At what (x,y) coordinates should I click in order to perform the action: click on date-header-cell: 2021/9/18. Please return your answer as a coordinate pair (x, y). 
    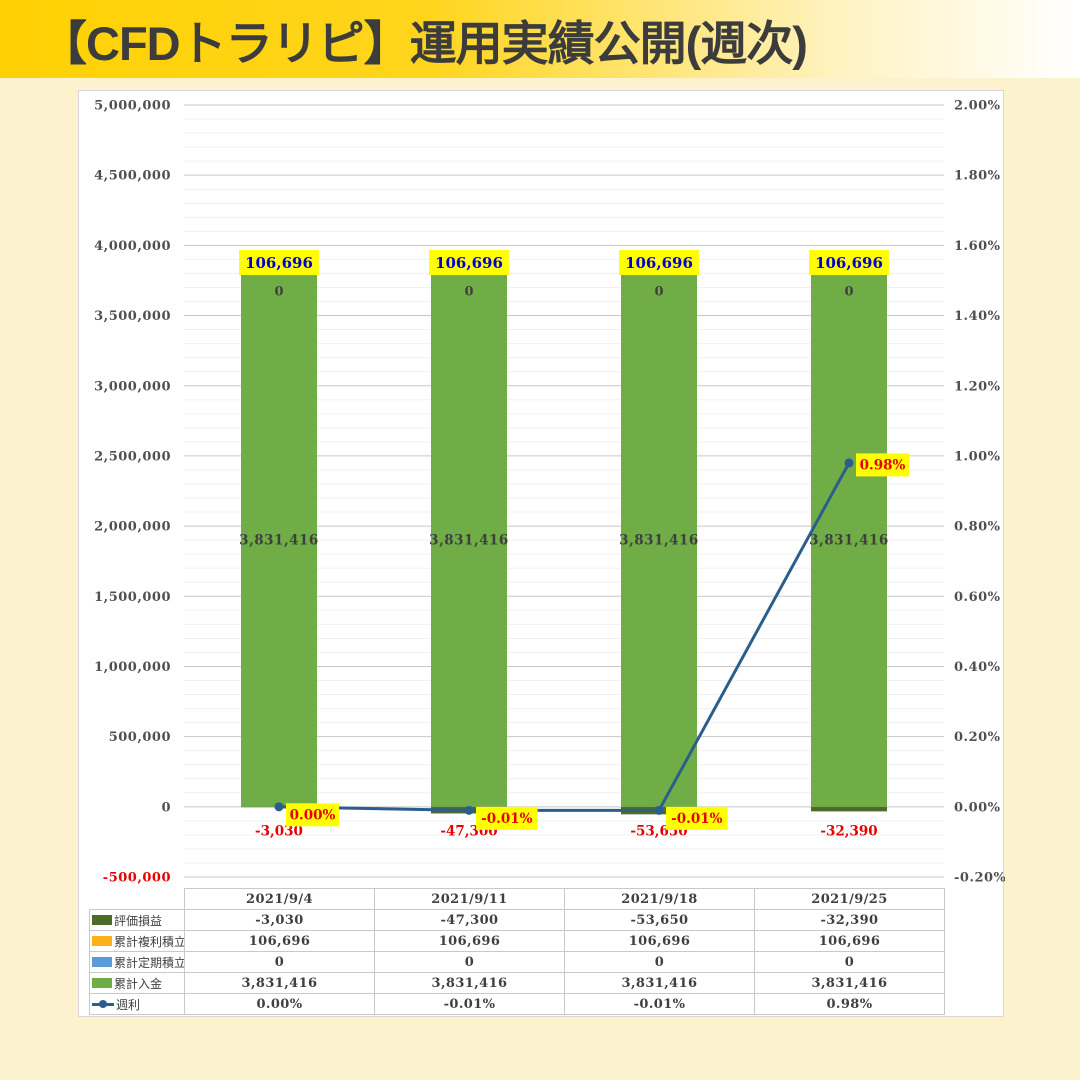
    Looking at the image, I should click on (659, 899).